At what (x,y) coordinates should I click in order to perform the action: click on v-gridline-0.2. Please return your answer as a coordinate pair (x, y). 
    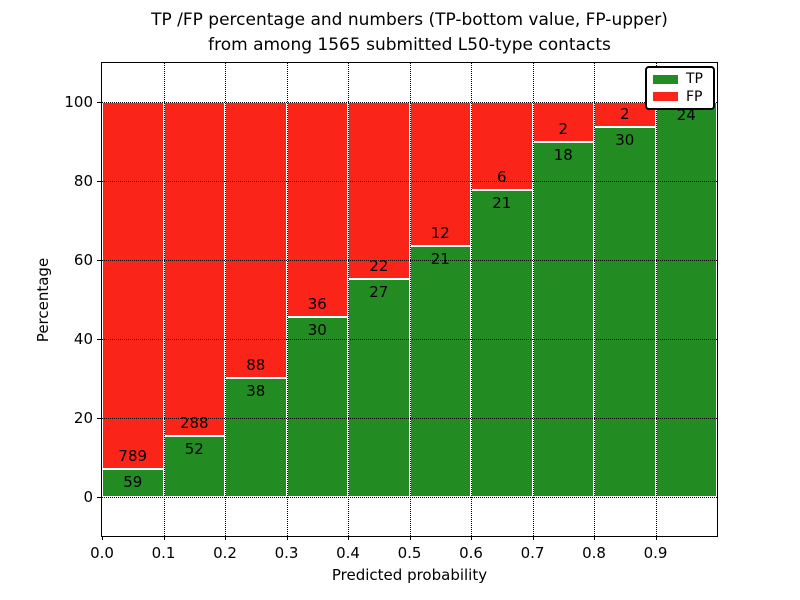
    Looking at the image, I should click on (225, 299).